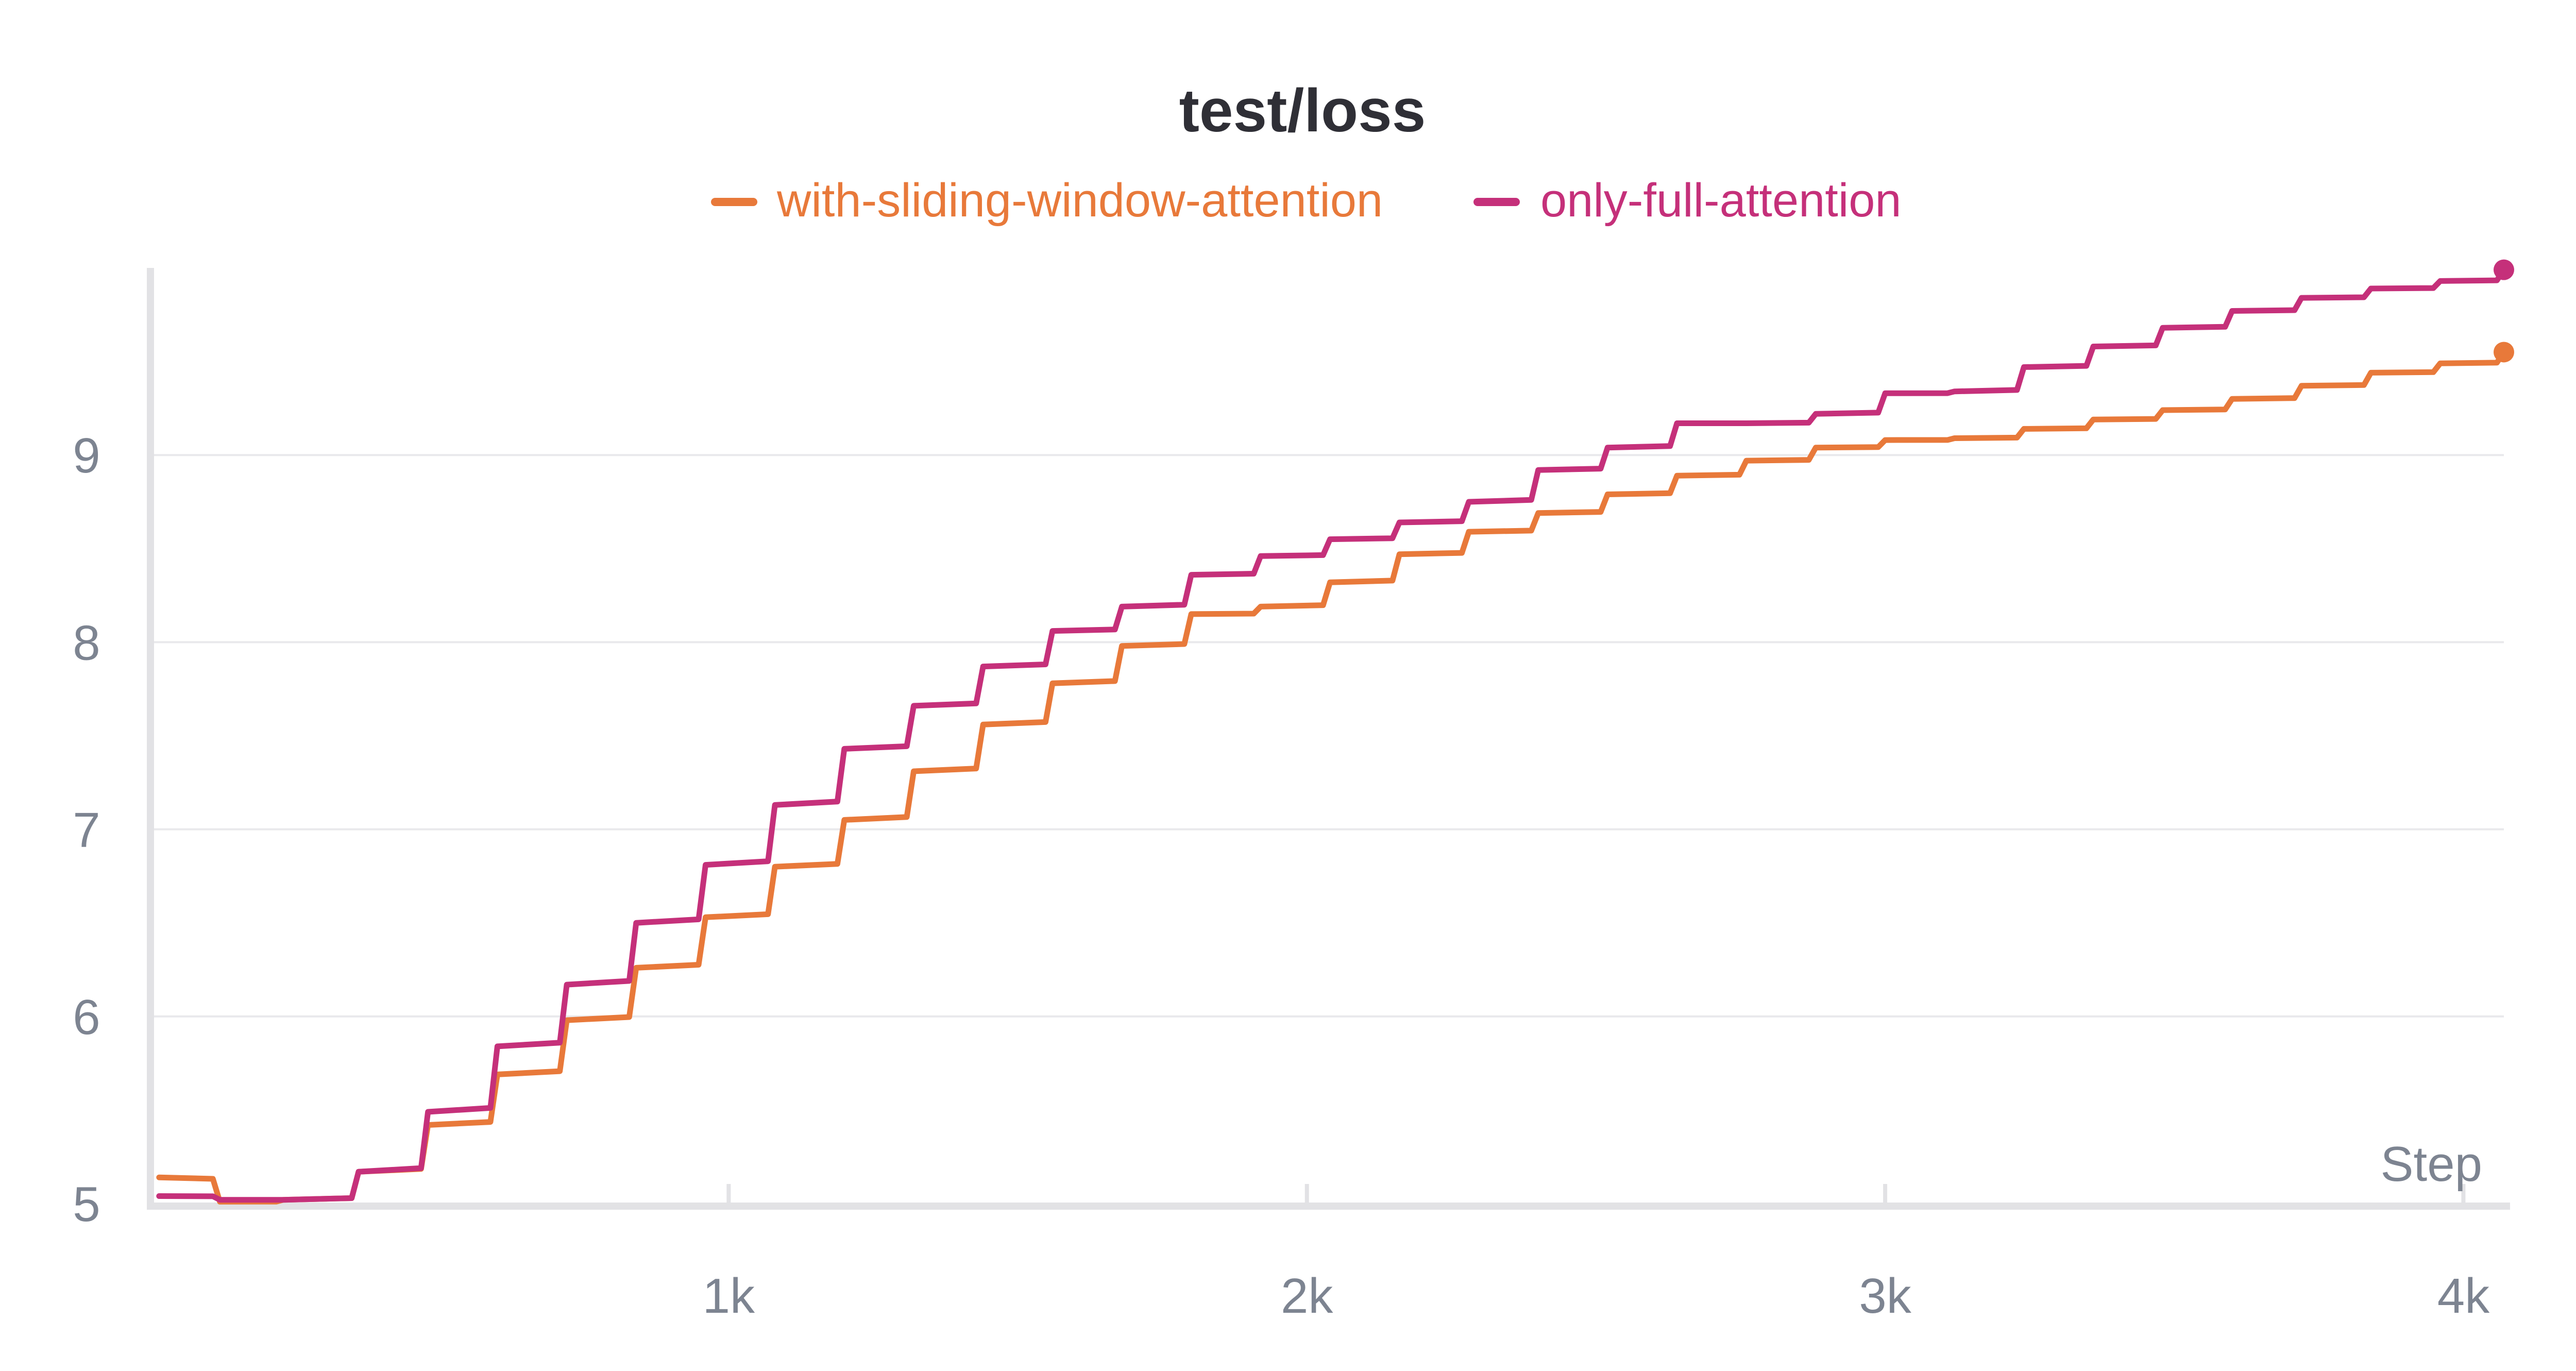 The width and height of the screenshot is (2576, 1371). What do you see at coordinates (1885, 1296) in the screenshot?
I see `x-tick-label-3000: 3k` at bounding box center [1885, 1296].